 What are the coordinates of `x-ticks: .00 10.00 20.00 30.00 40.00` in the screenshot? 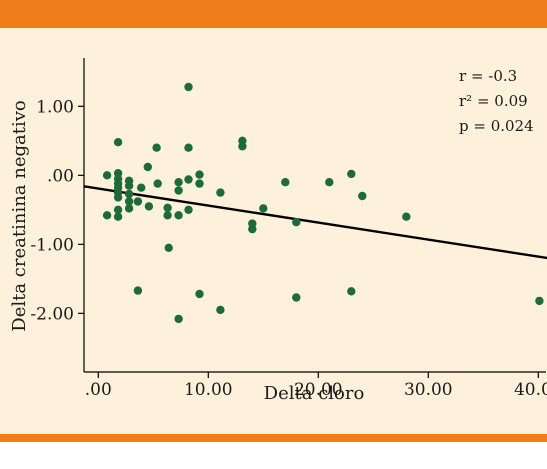 It's located at (316, 386).